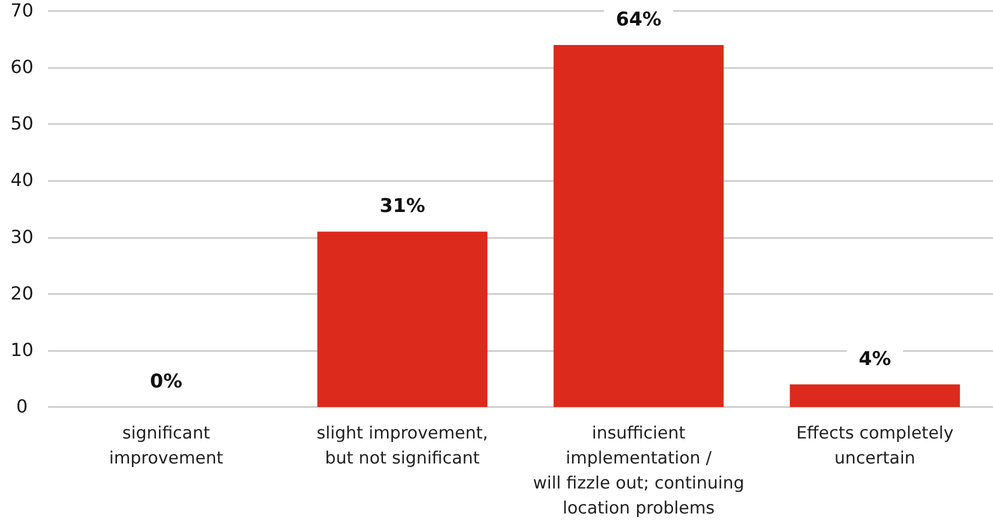 The width and height of the screenshot is (993, 526). Describe the element at coordinates (166, 446) in the screenshot. I see `x-tick-label: significant improvement` at that location.